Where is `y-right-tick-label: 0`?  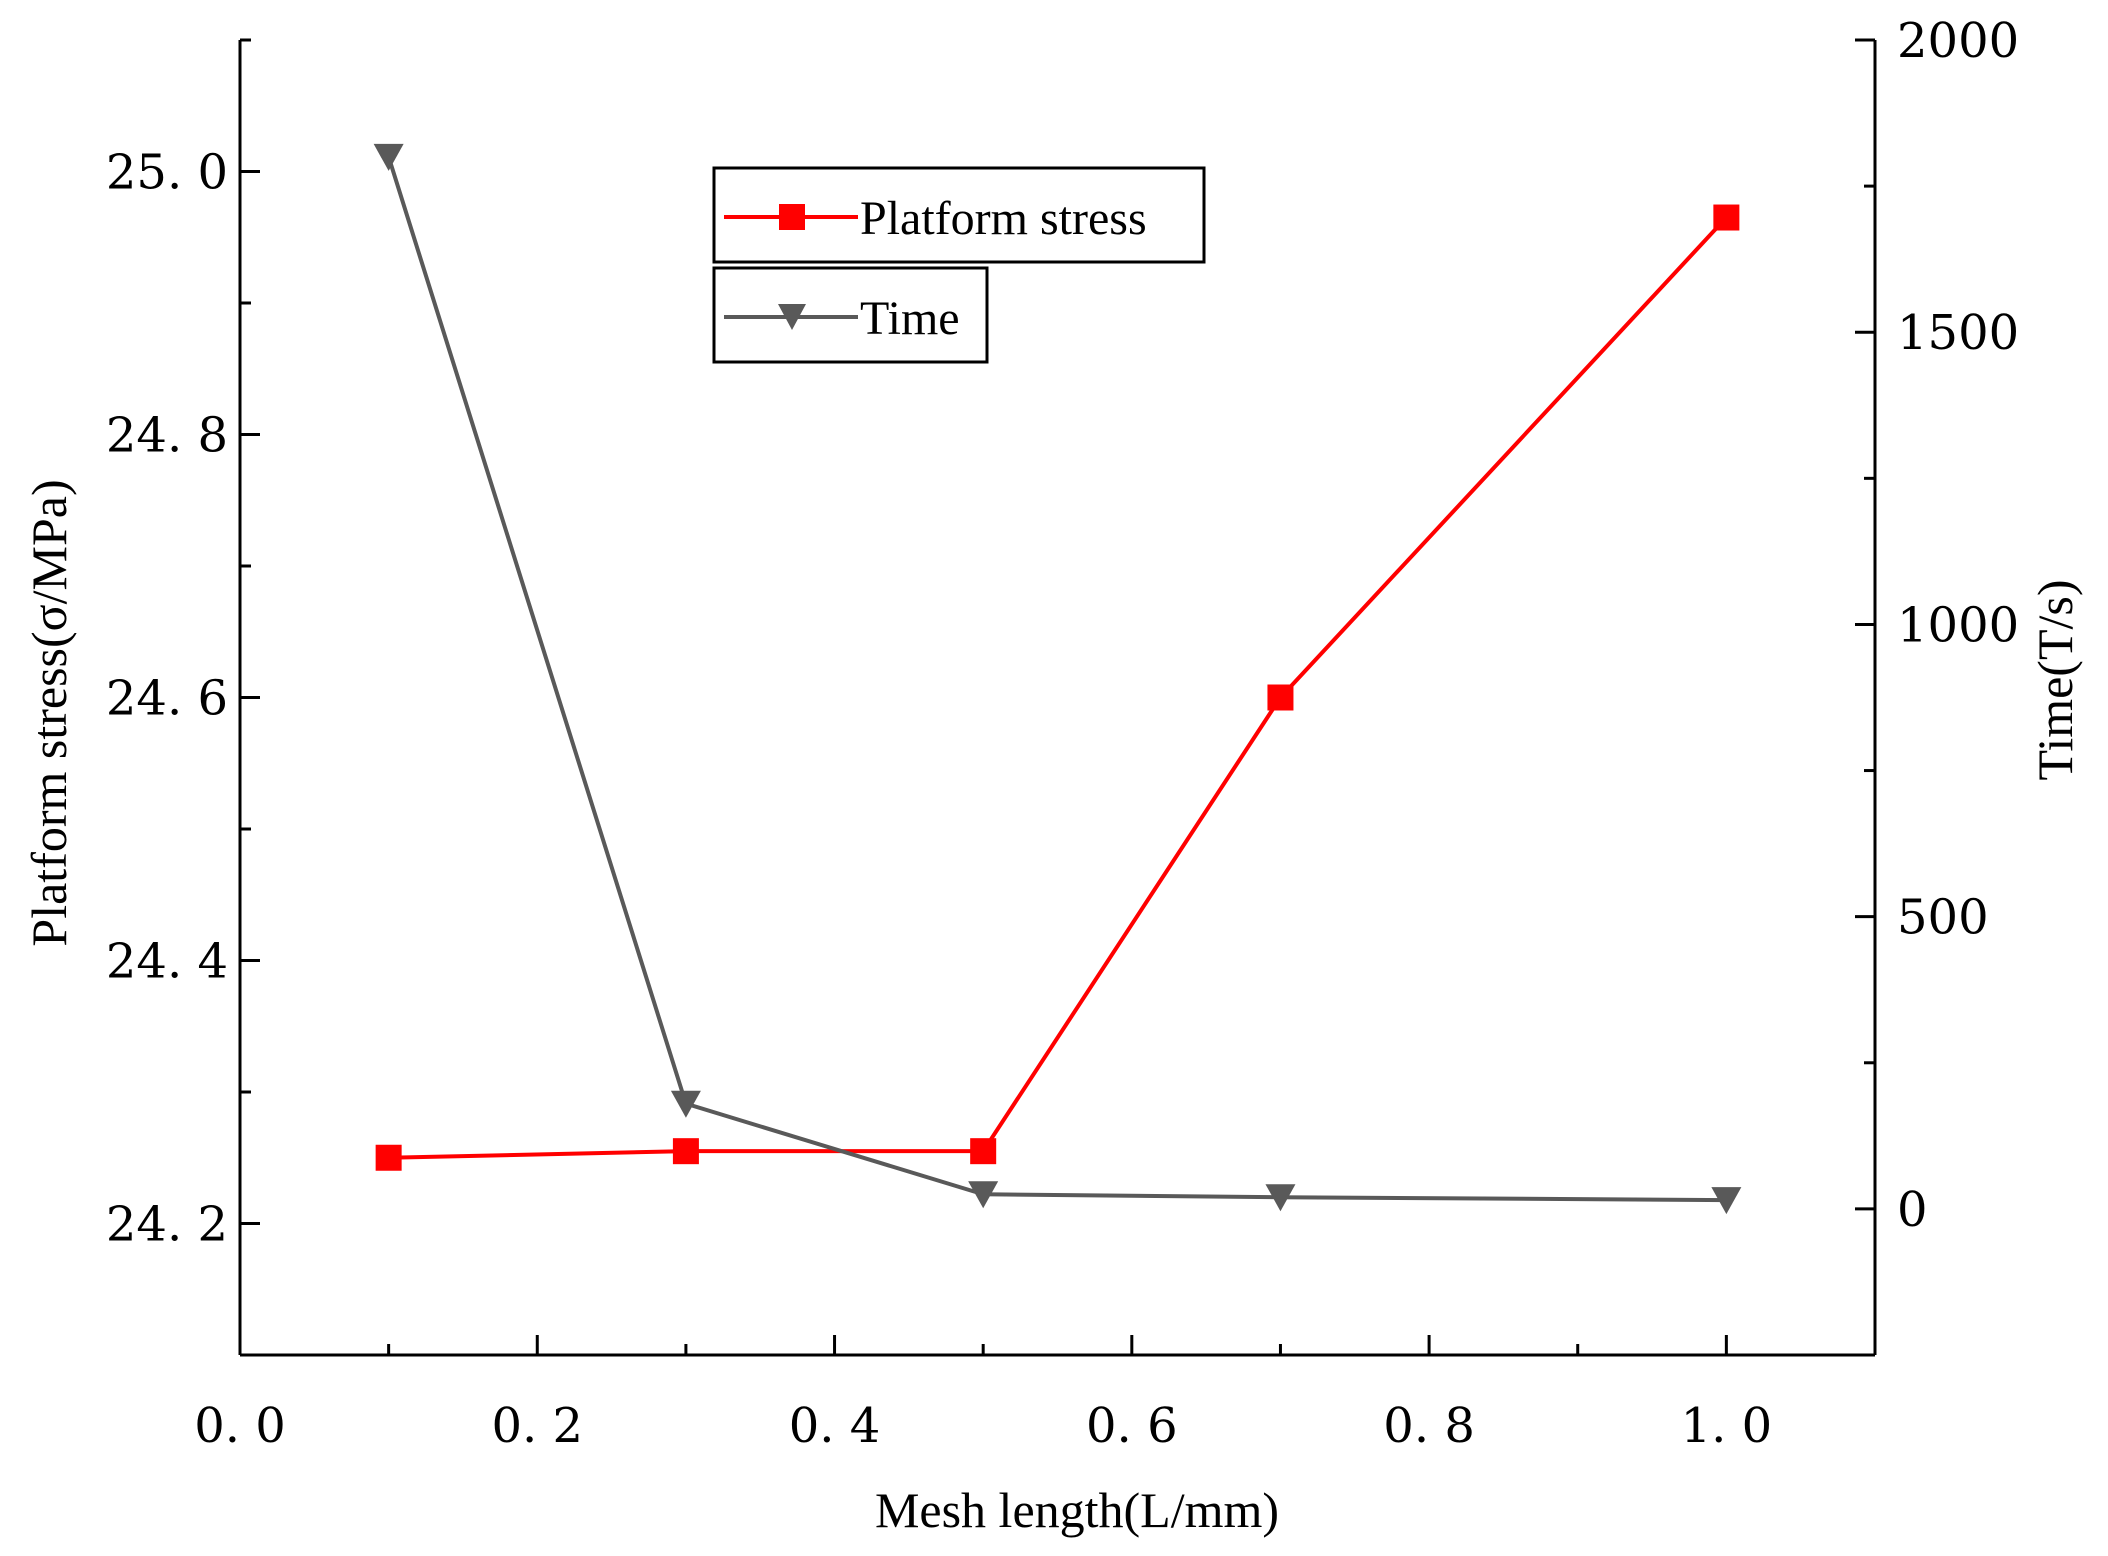
y-right-tick-label: 0 is located at coordinates (1912, 1210).